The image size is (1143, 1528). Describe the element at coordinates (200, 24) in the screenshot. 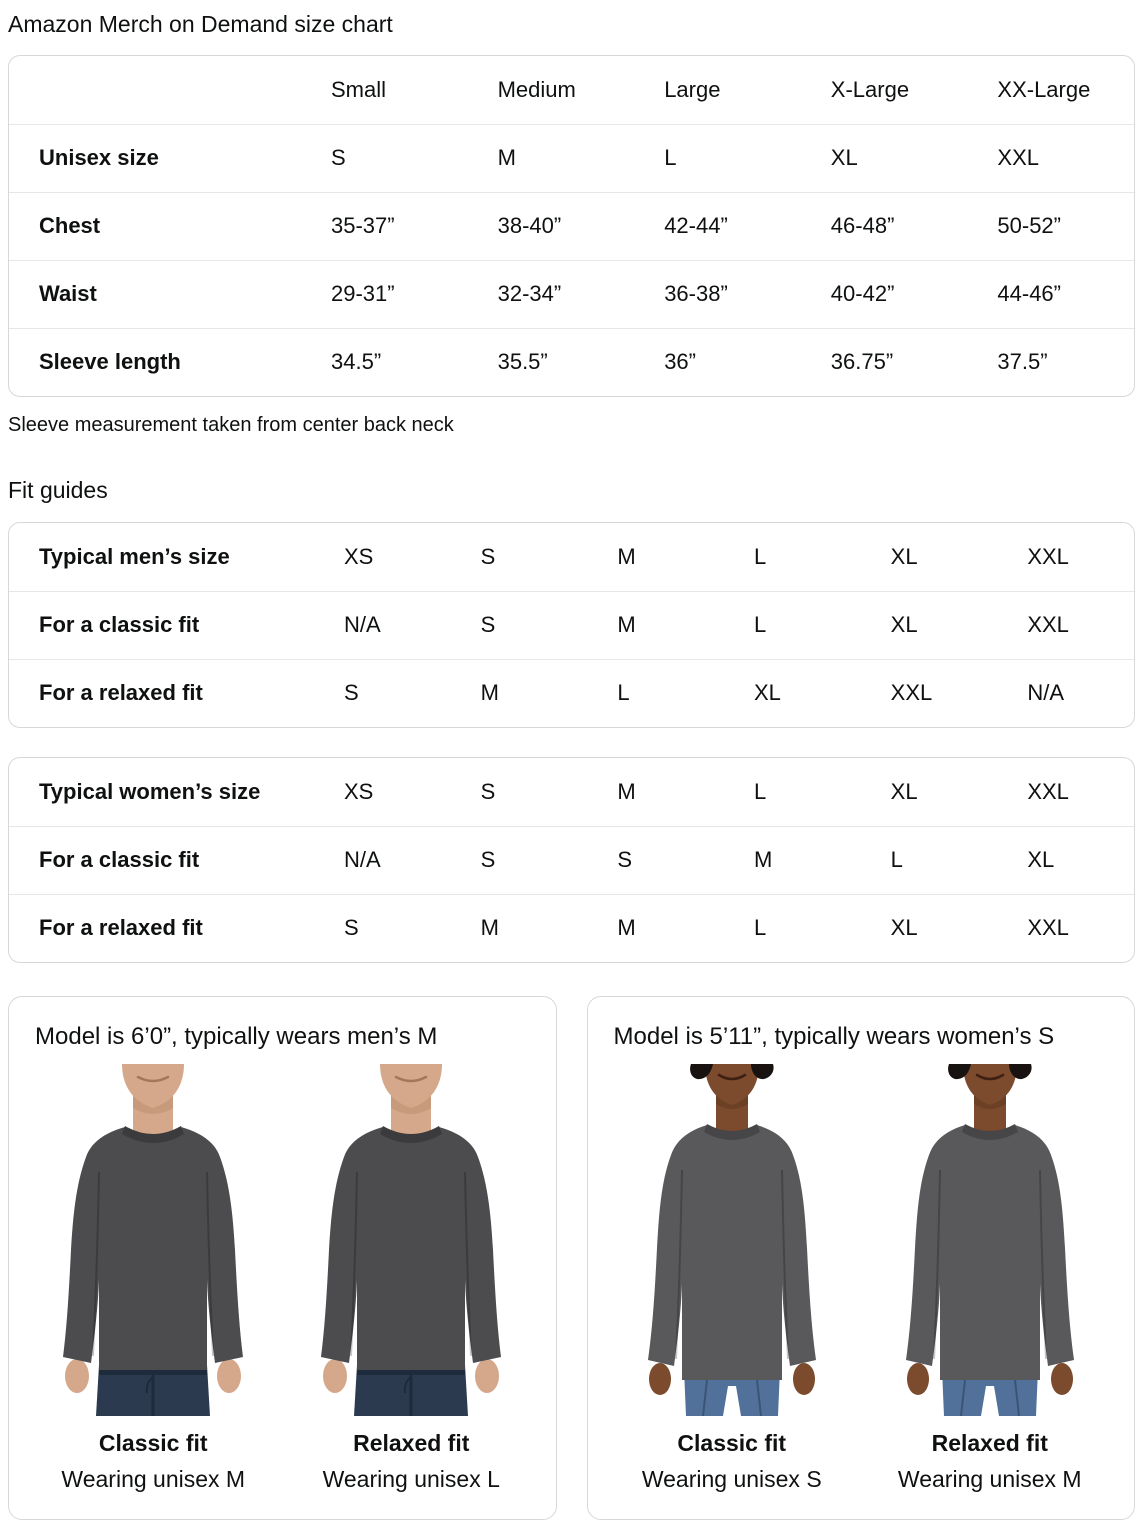

I see `page-title: Amazon Merch on Demand size chart` at that location.